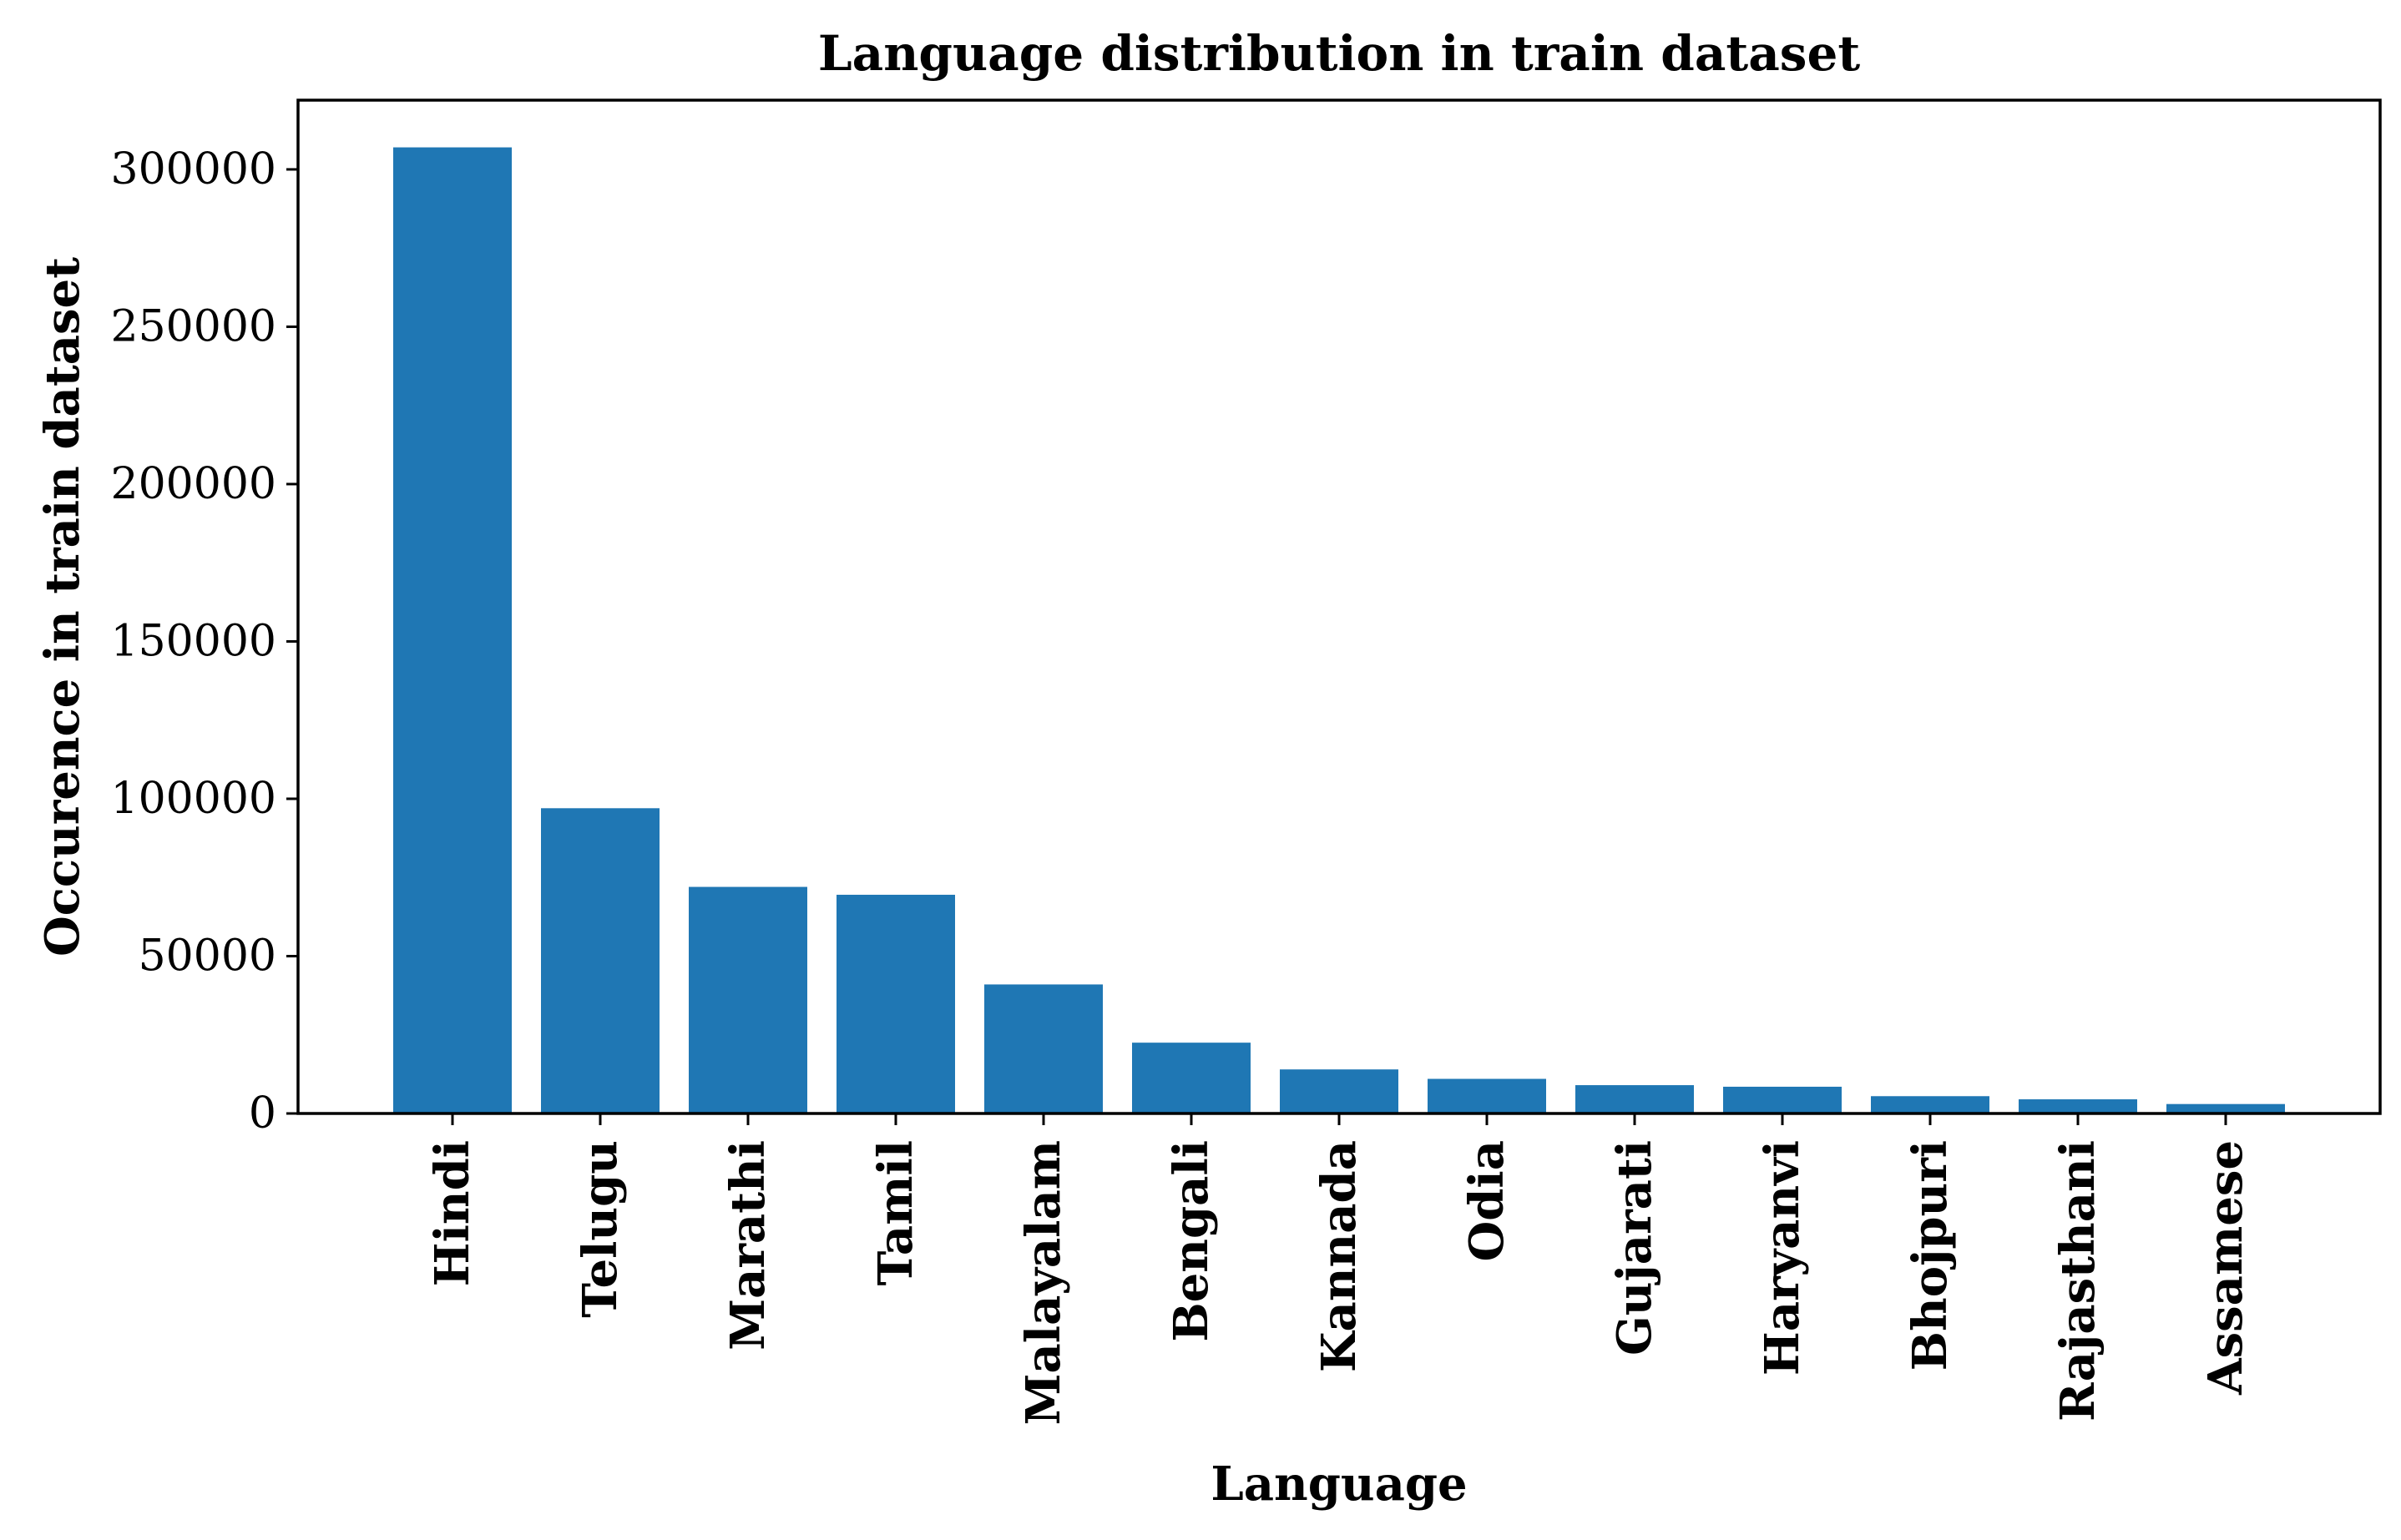 This screenshot has width=2401, height=1540. I want to click on x-tick-label-assamese: Assamese, so click(2225, 1268).